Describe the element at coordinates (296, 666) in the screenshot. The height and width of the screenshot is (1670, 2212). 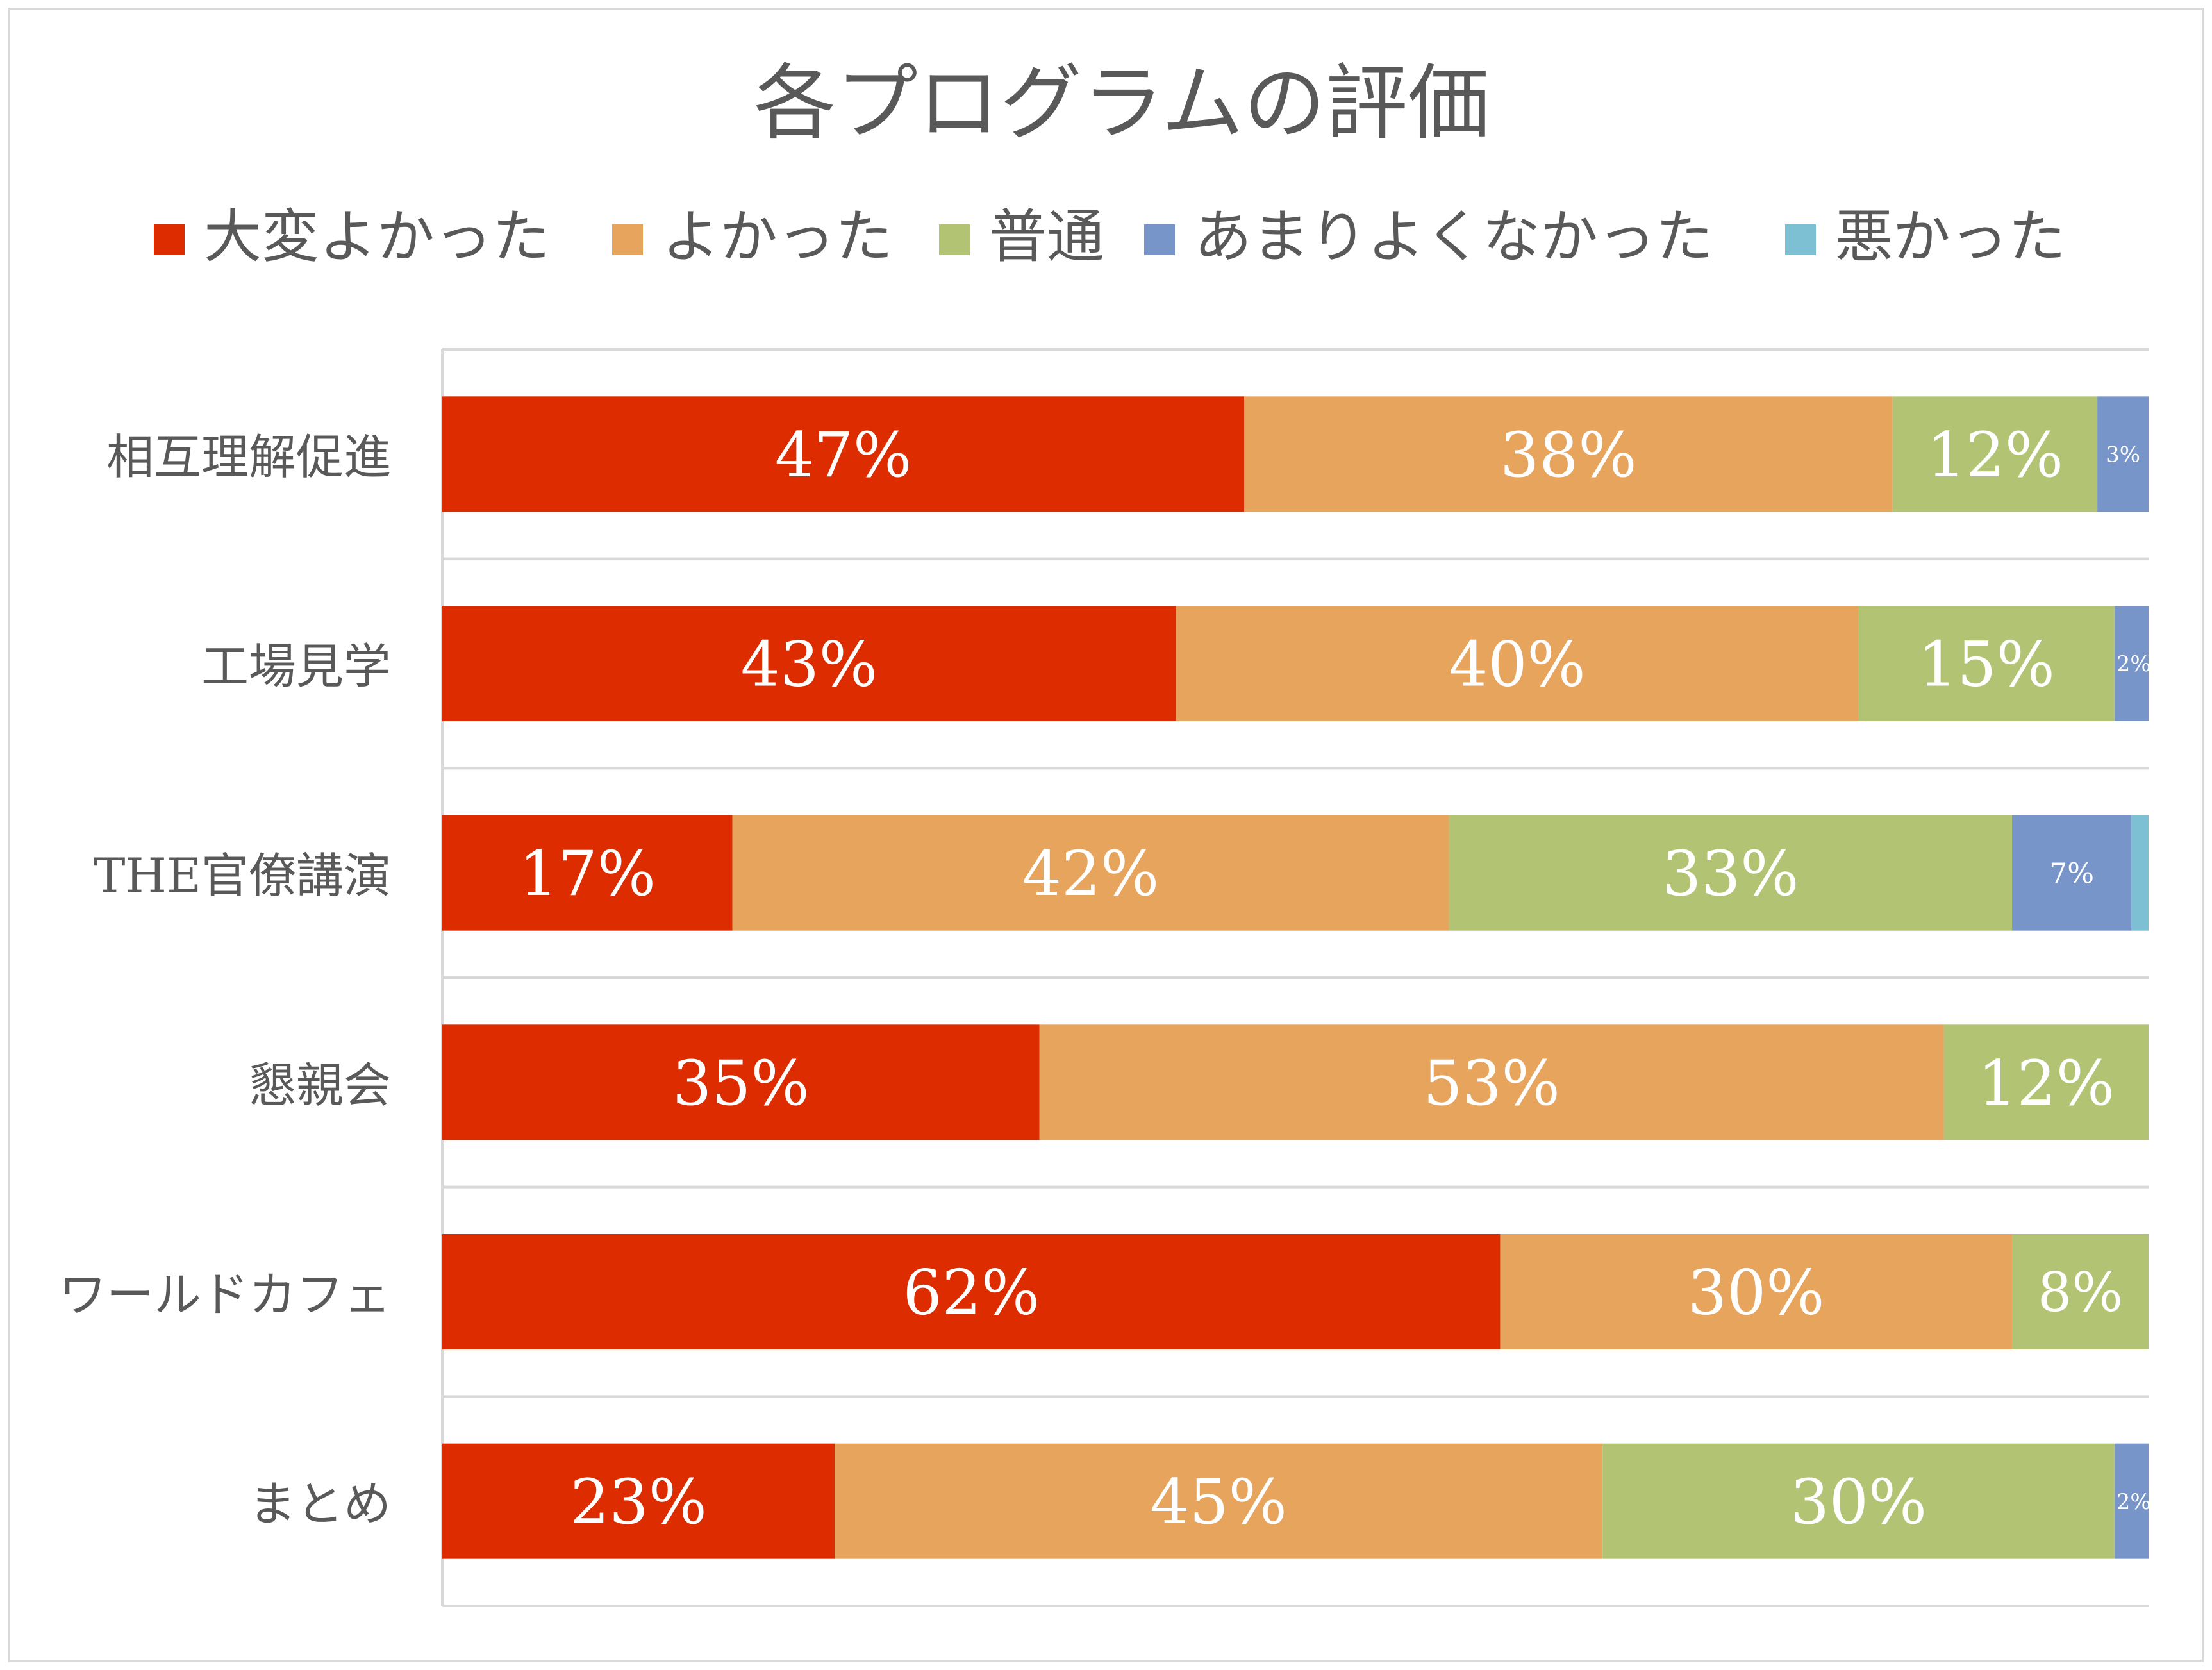
I see `category-label: 工場見学` at that location.